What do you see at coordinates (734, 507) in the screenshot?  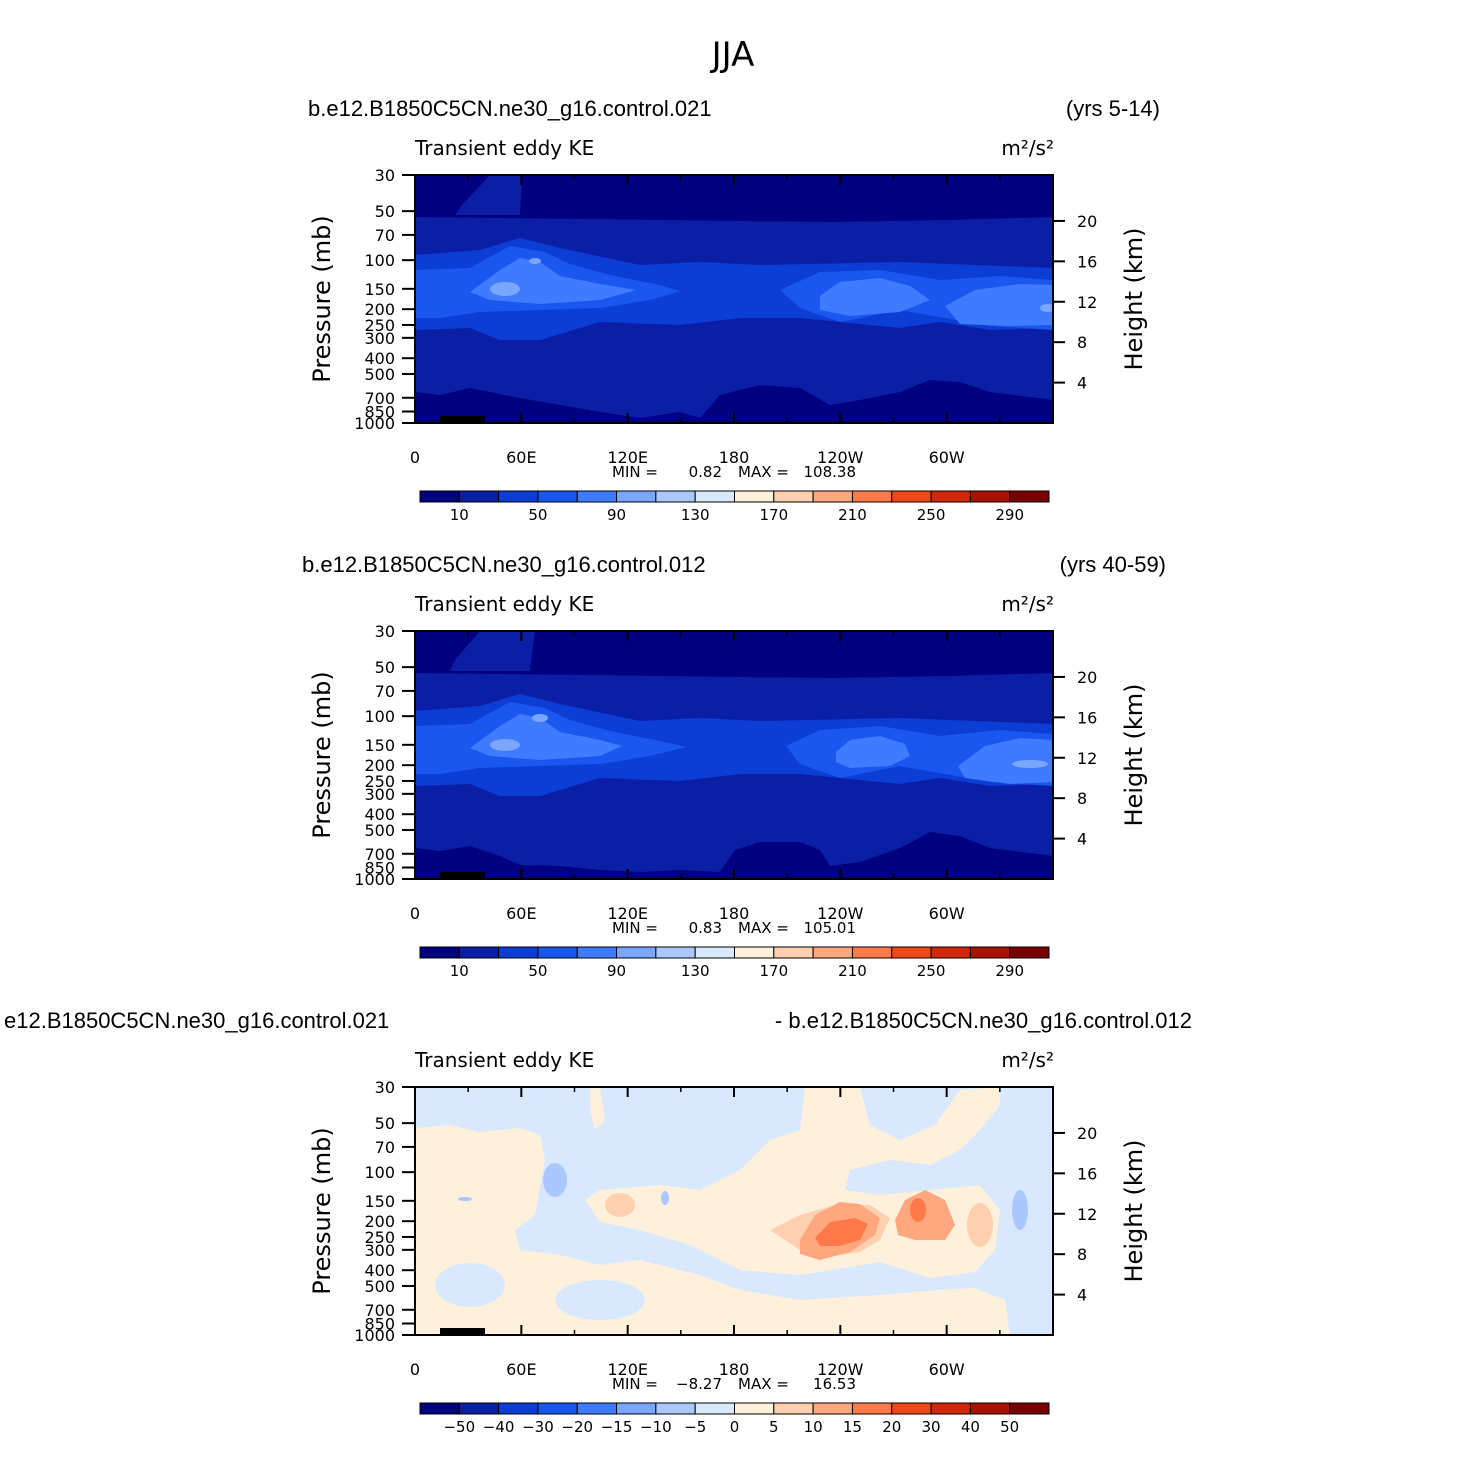 I see `panel-1-colorbar: 10 50 90 130 170 210 250 290` at bounding box center [734, 507].